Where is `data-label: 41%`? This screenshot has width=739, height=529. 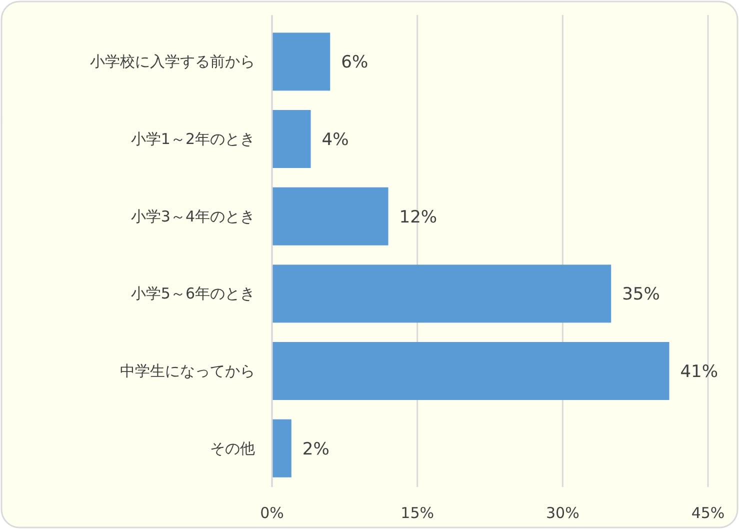 data-label: 41% is located at coordinates (699, 372).